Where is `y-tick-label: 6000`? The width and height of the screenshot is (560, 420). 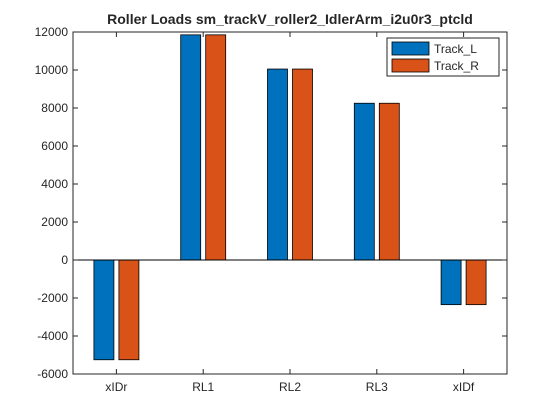 y-tick-label: 6000 is located at coordinates (54, 146).